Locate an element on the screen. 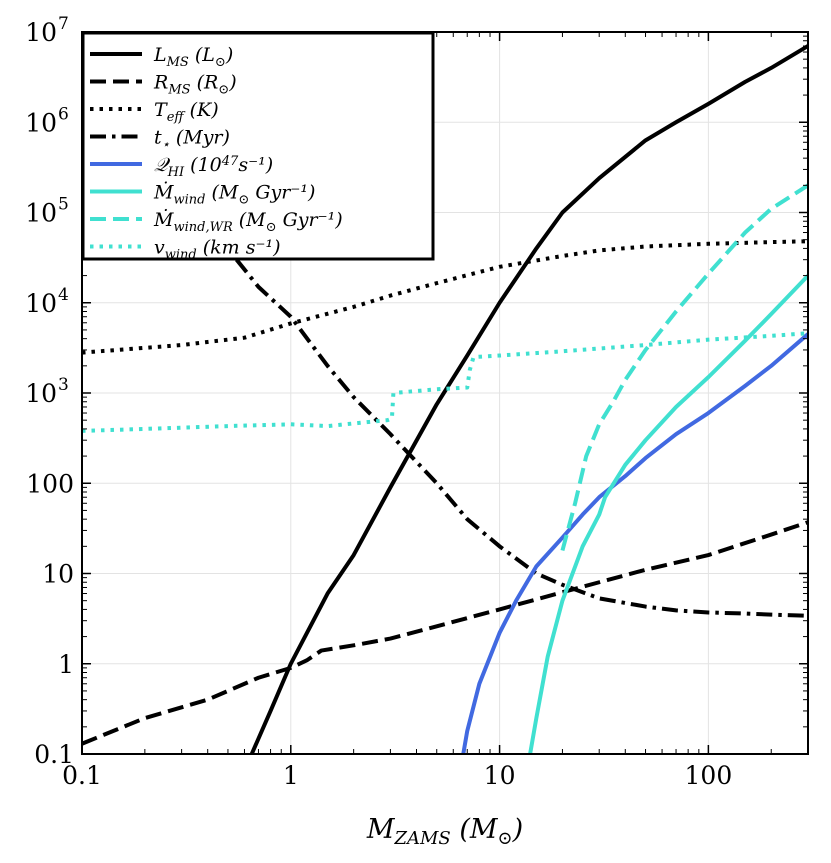 This screenshot has width=831, height=863. legend-box is located at coordinates (258, 146).